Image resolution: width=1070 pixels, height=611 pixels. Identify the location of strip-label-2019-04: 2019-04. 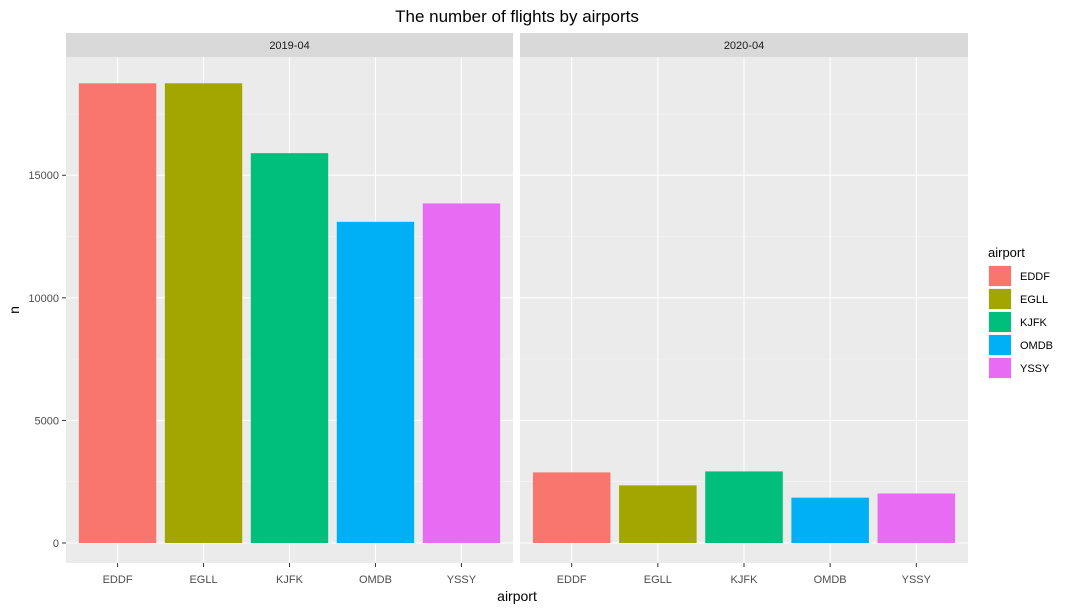
(289, 46).